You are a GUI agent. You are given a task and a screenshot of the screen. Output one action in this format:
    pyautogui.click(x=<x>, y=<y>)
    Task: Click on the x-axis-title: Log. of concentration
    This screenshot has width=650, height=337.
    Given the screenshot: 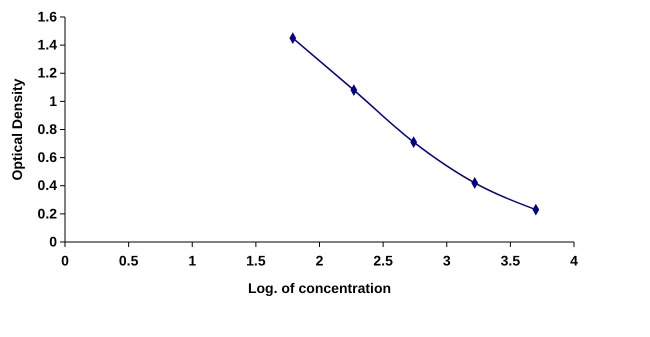 What is the action you would take?
    pyautogui.click(x=320, y=288)
    